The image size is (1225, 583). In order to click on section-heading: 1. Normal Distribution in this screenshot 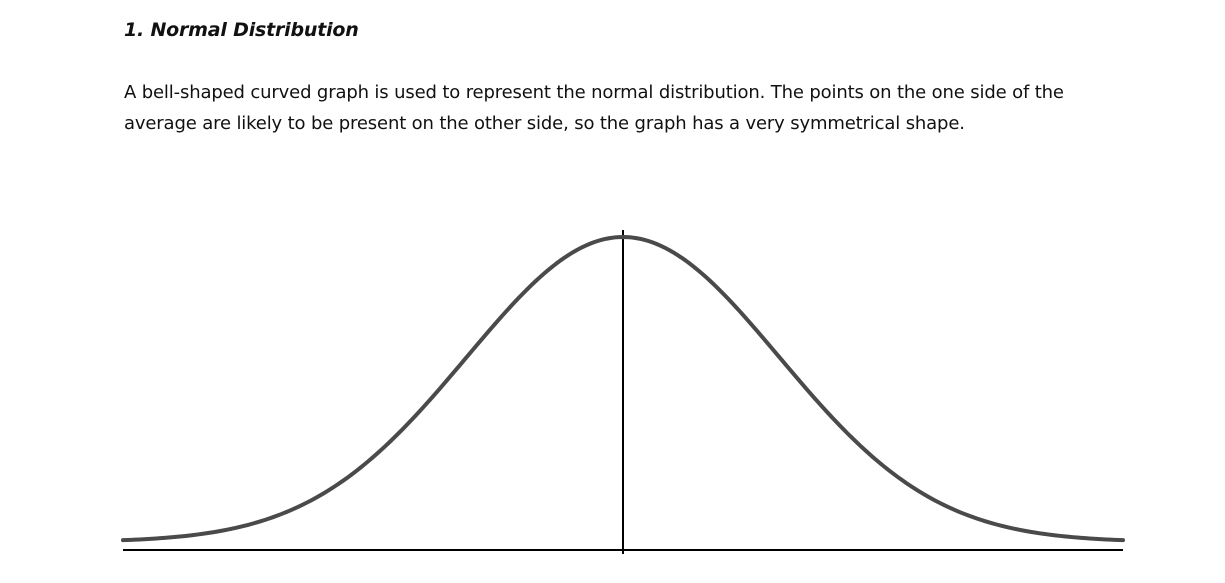, I will do `click(241, 30)`.